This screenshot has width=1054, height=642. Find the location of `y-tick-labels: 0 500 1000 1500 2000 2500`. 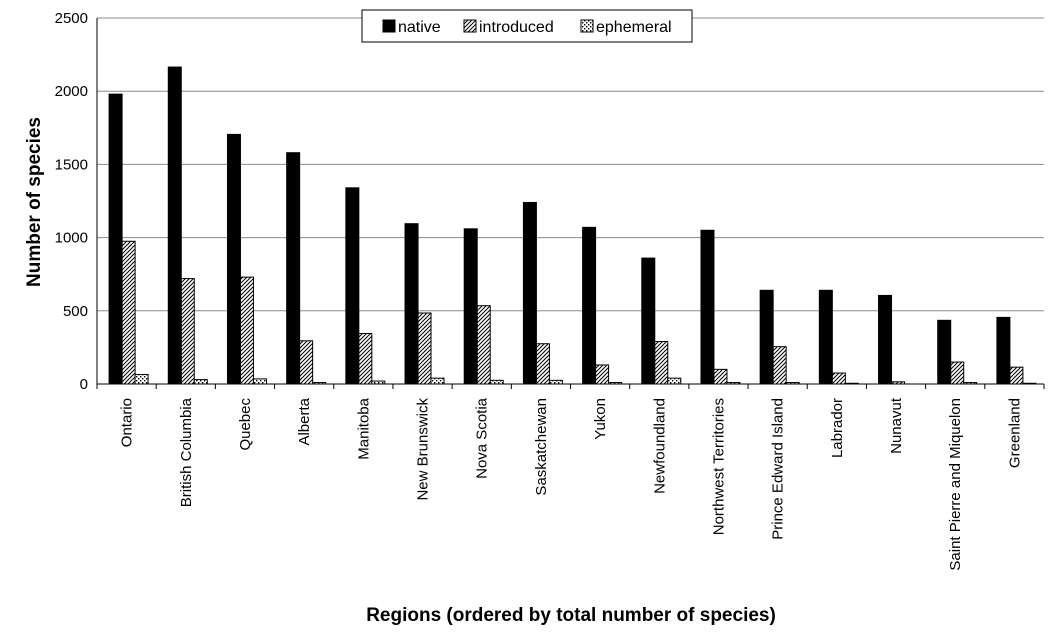

y-tick-labels: 0 500 1000 1500 2000 2500 is located at coordinates (71, 201).